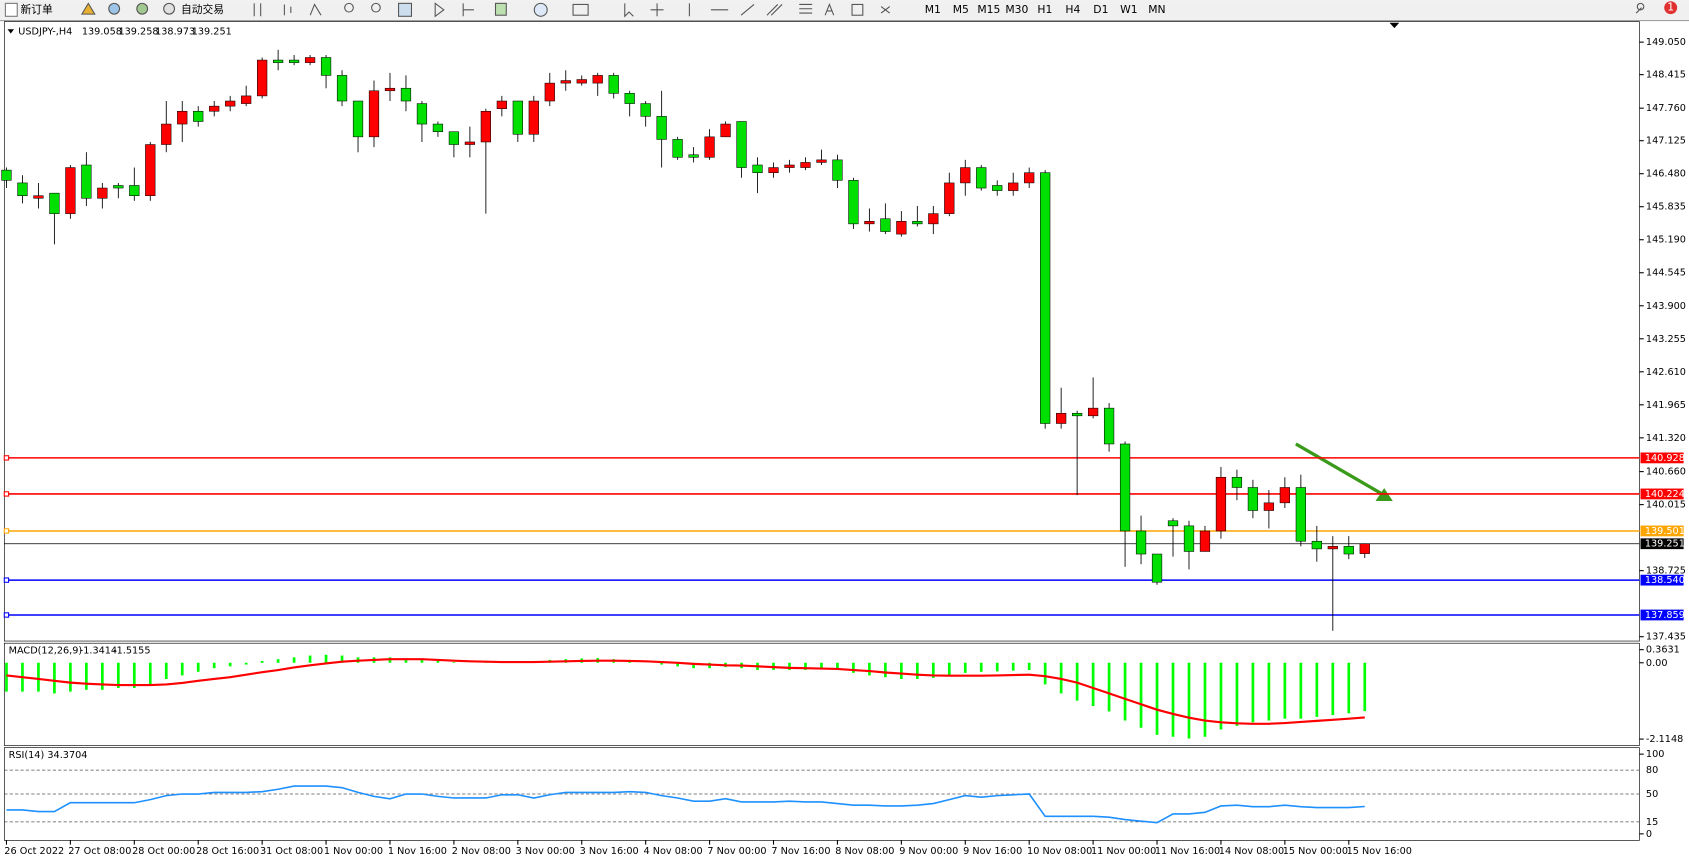 This screenshot has height=862, width=1689. Describe the element at coordinates (102, 31) in the screenshot. I see `ohlc-value: 139.058` at that location.